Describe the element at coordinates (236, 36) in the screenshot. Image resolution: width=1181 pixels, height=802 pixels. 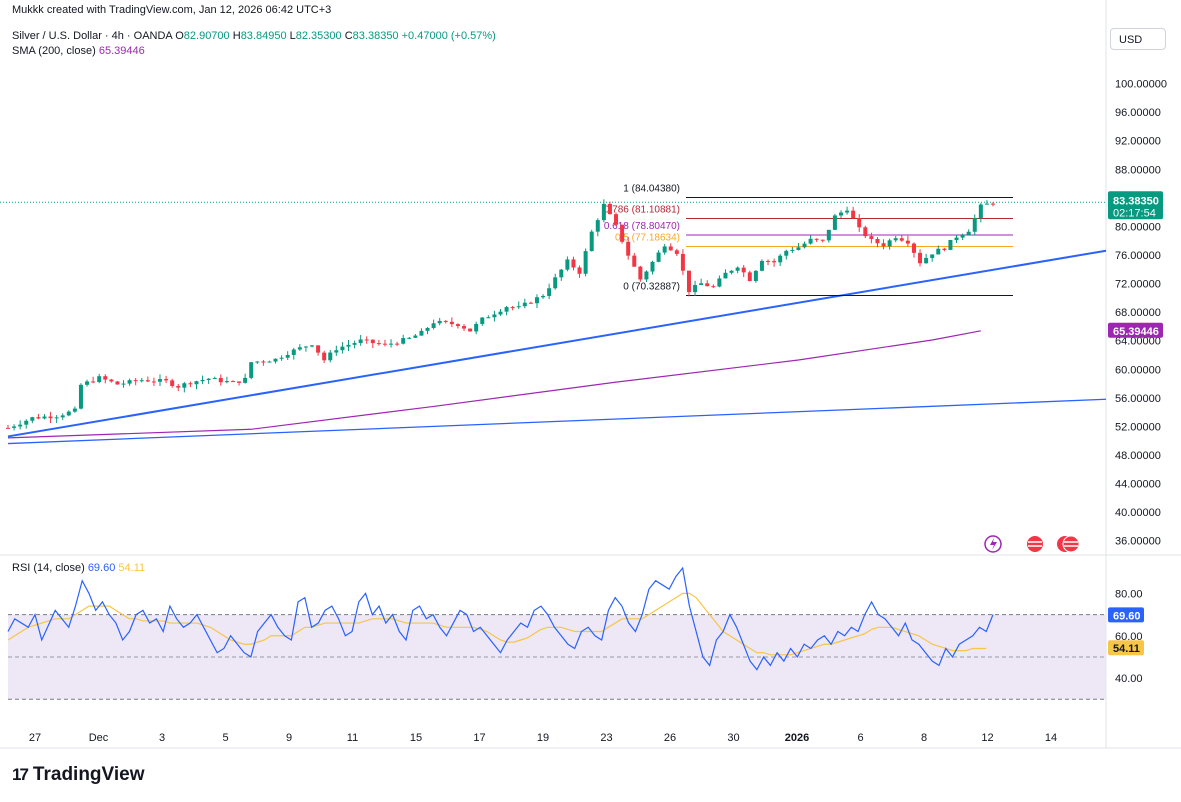
I see `high-label: H` at that location.